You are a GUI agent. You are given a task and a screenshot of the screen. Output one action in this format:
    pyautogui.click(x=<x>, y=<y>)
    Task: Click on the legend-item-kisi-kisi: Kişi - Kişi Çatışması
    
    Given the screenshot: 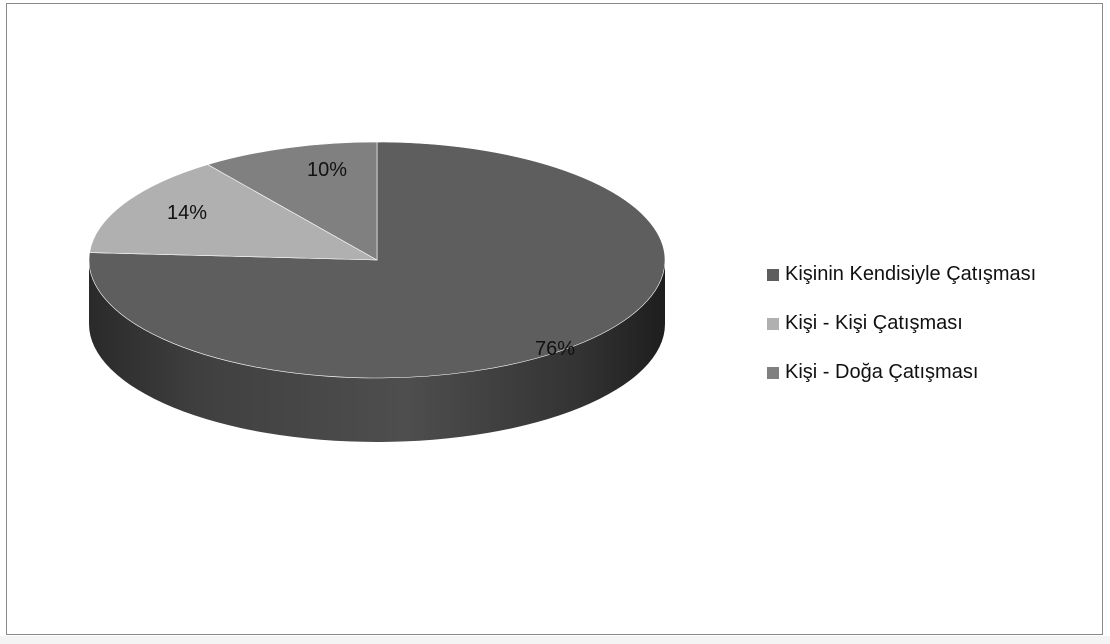 What is the action you would take?
    pyautogui.click(x=901, y=323)
    